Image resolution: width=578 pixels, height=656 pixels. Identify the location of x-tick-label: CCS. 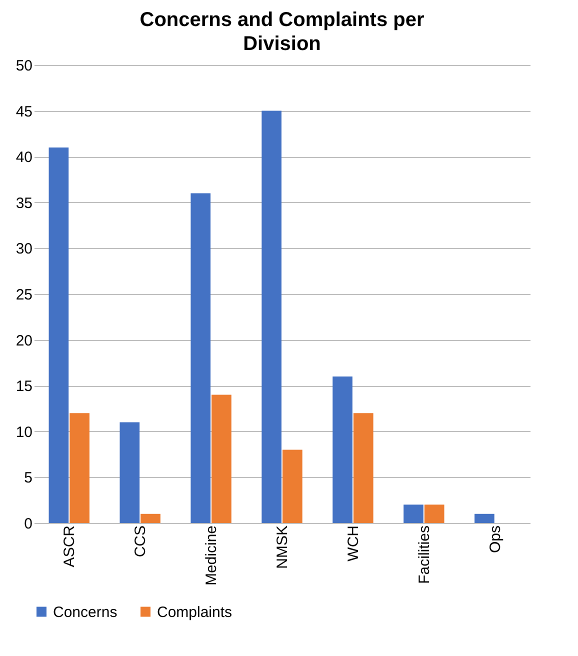
(141, 542).